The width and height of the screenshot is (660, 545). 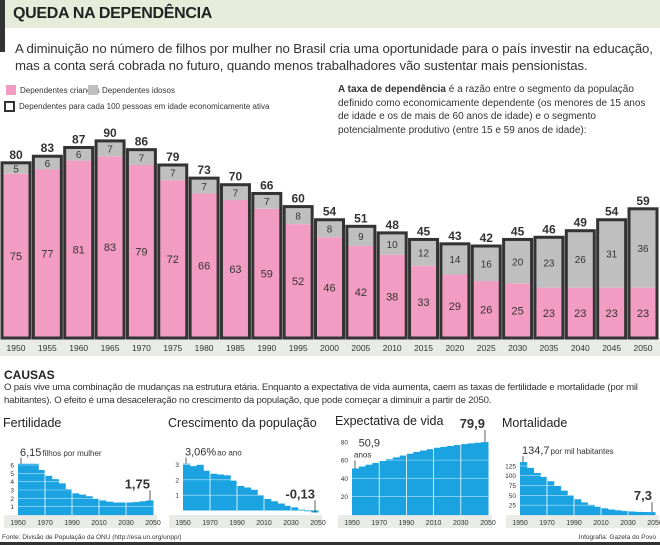 What do you see at coordinates (330, 212) in the screenshot?
I see `label-total: 54` at bounding box center [330, 212].